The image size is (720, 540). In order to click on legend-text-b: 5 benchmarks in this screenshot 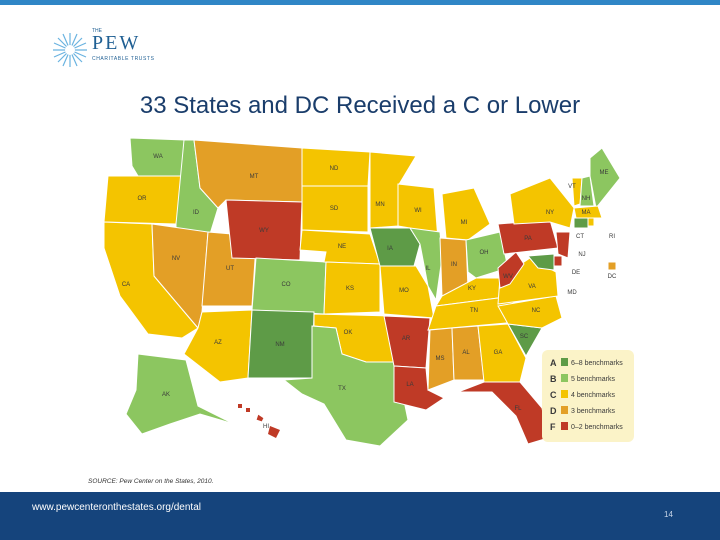, I will do `click(593, 379)`.